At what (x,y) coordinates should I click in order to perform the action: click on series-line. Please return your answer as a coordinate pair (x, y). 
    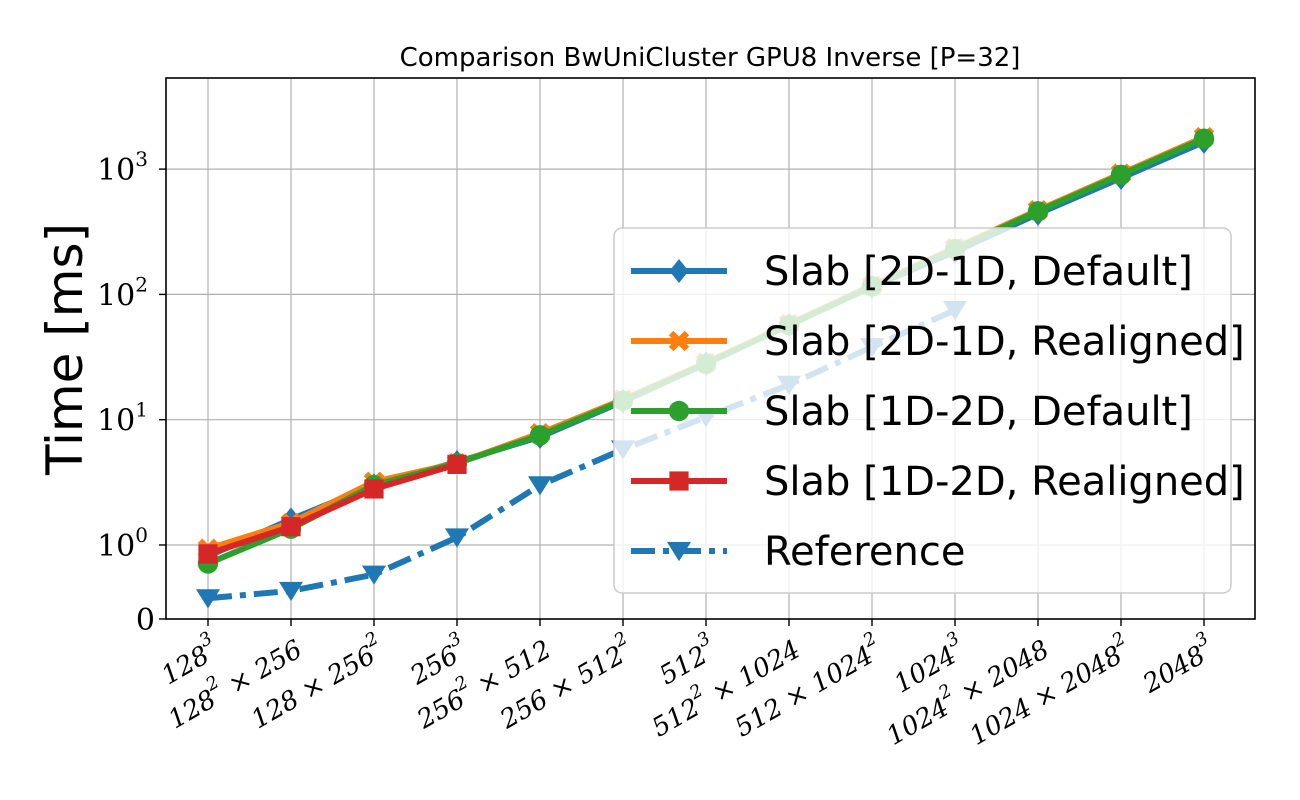
    Looking at the image, I should click on (332, 509).